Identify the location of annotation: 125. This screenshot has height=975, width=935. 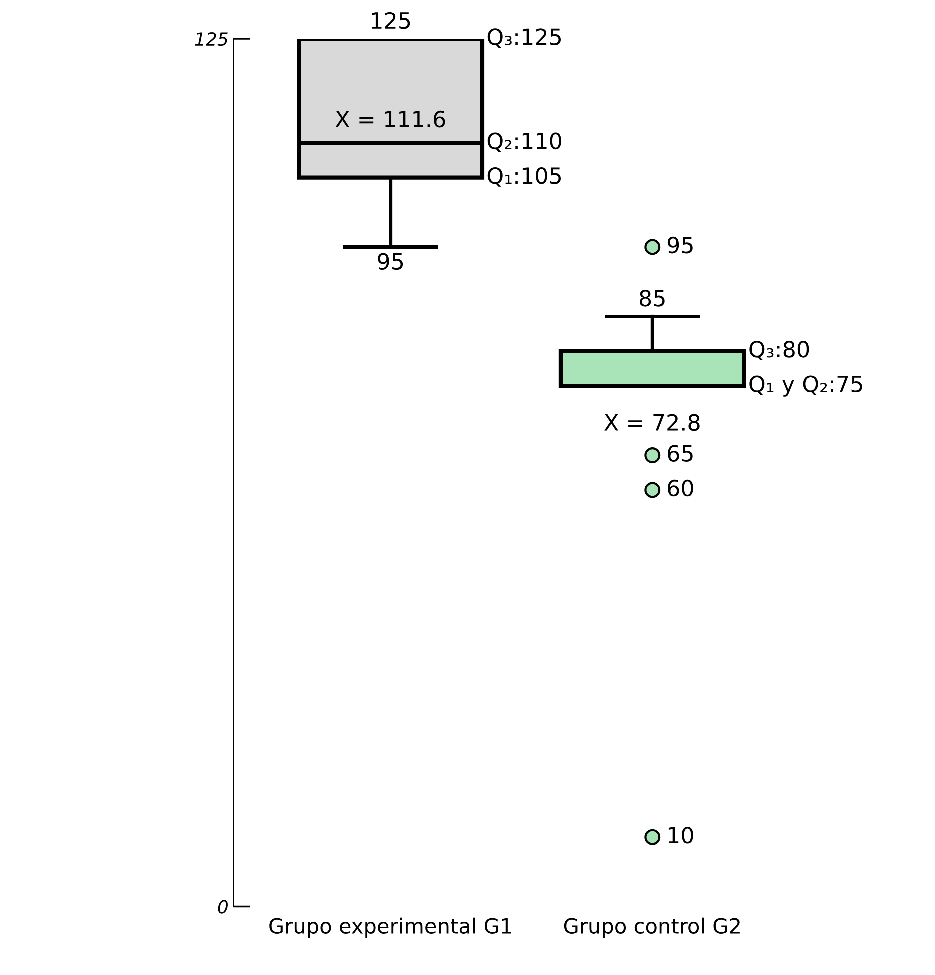
(391, 21).